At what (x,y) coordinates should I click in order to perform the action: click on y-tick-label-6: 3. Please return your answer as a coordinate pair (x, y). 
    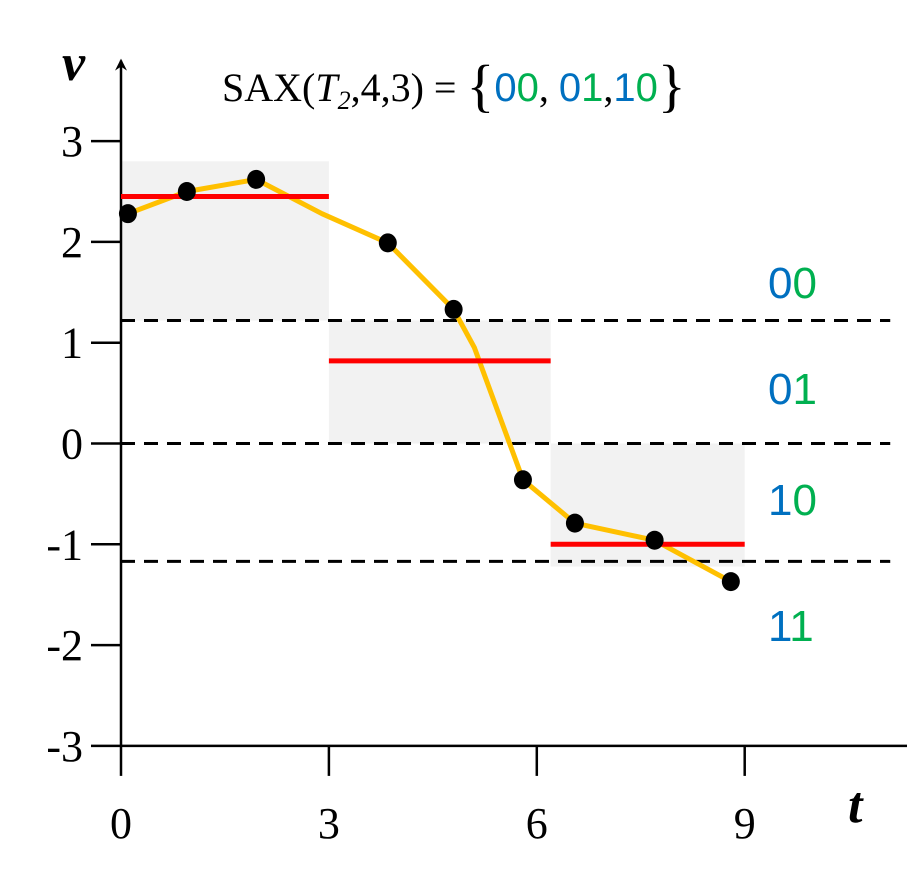
    Looking at the image, I should click on (72, 141).